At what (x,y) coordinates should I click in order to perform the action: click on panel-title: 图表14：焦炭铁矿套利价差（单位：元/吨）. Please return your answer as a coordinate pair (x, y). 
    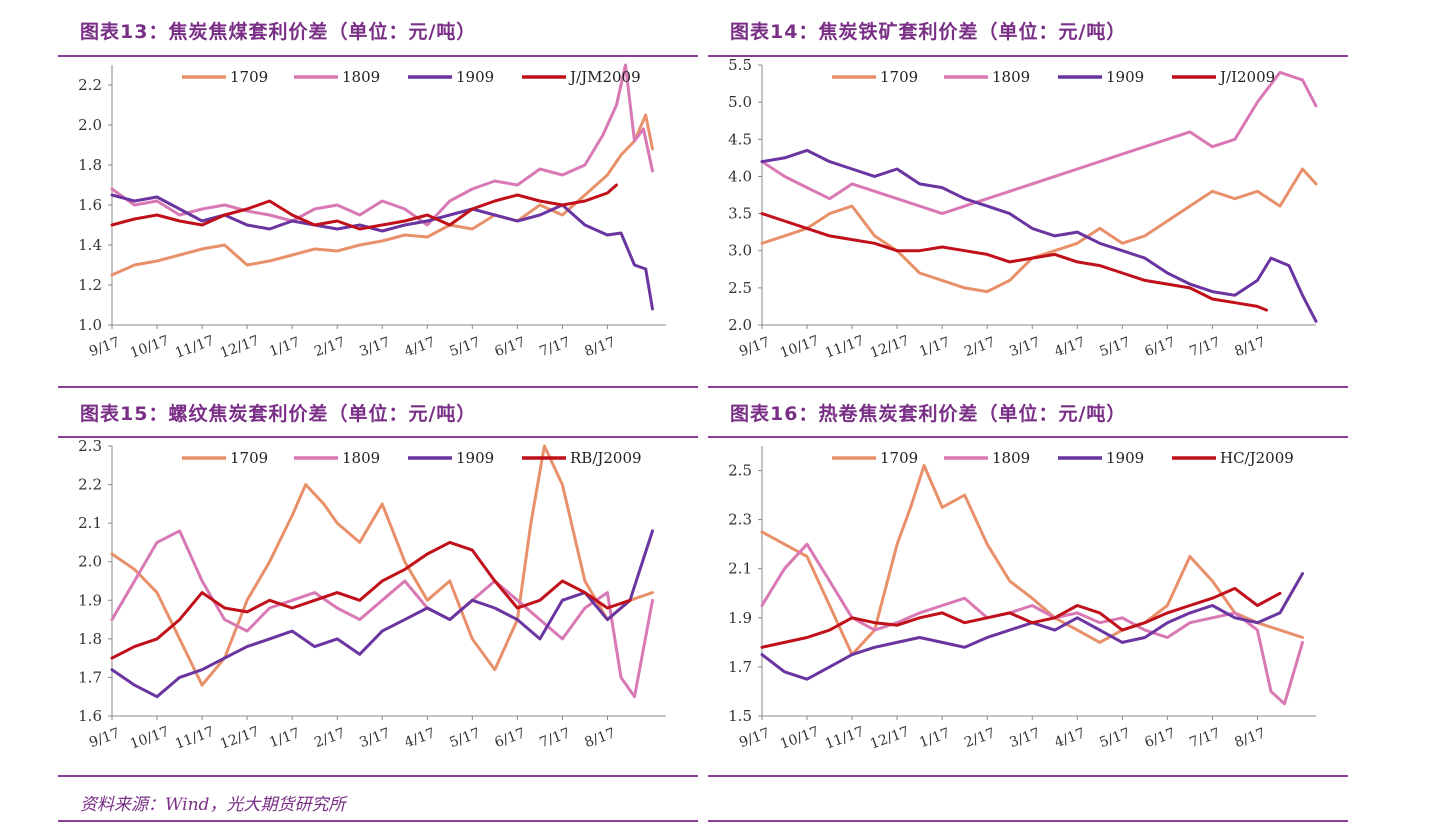
    Looking at the image, I should click on (1028, 31).